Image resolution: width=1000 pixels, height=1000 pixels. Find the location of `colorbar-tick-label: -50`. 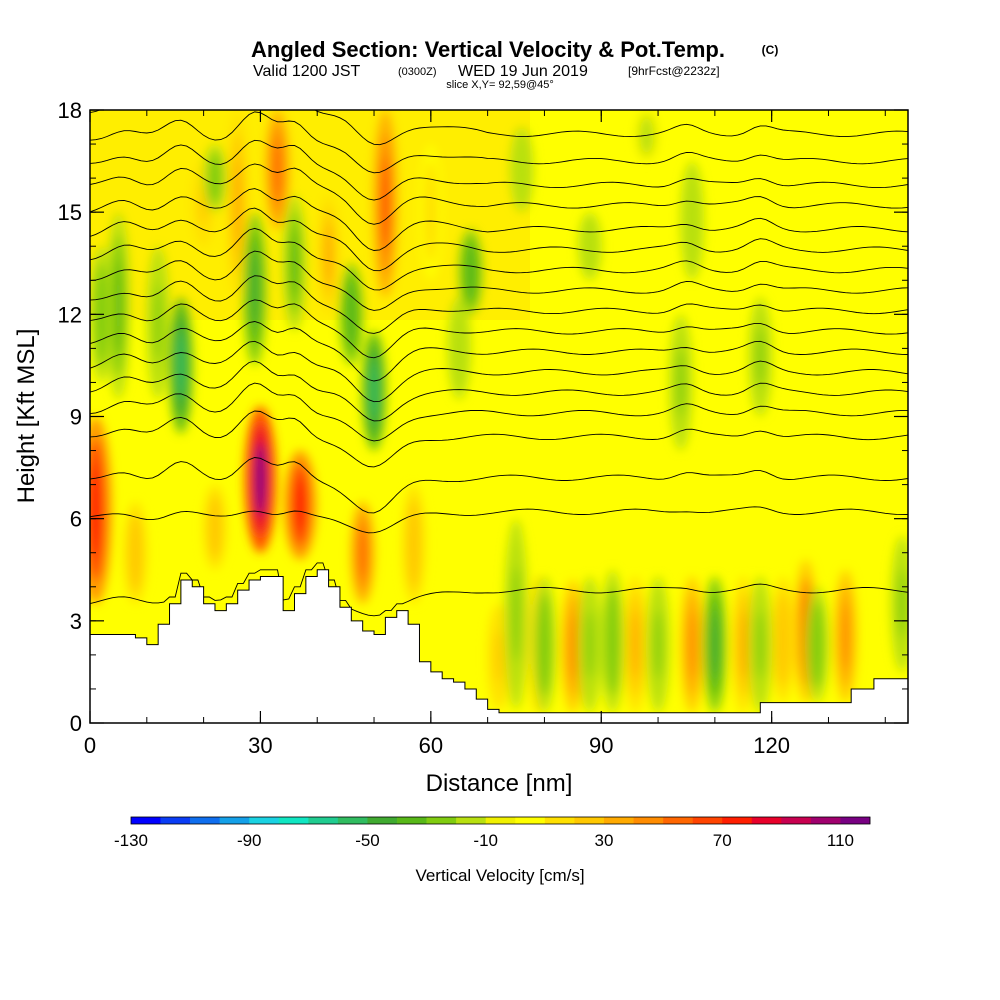

colorbar-tick-label: -50 is located at coordinates (367, 840).